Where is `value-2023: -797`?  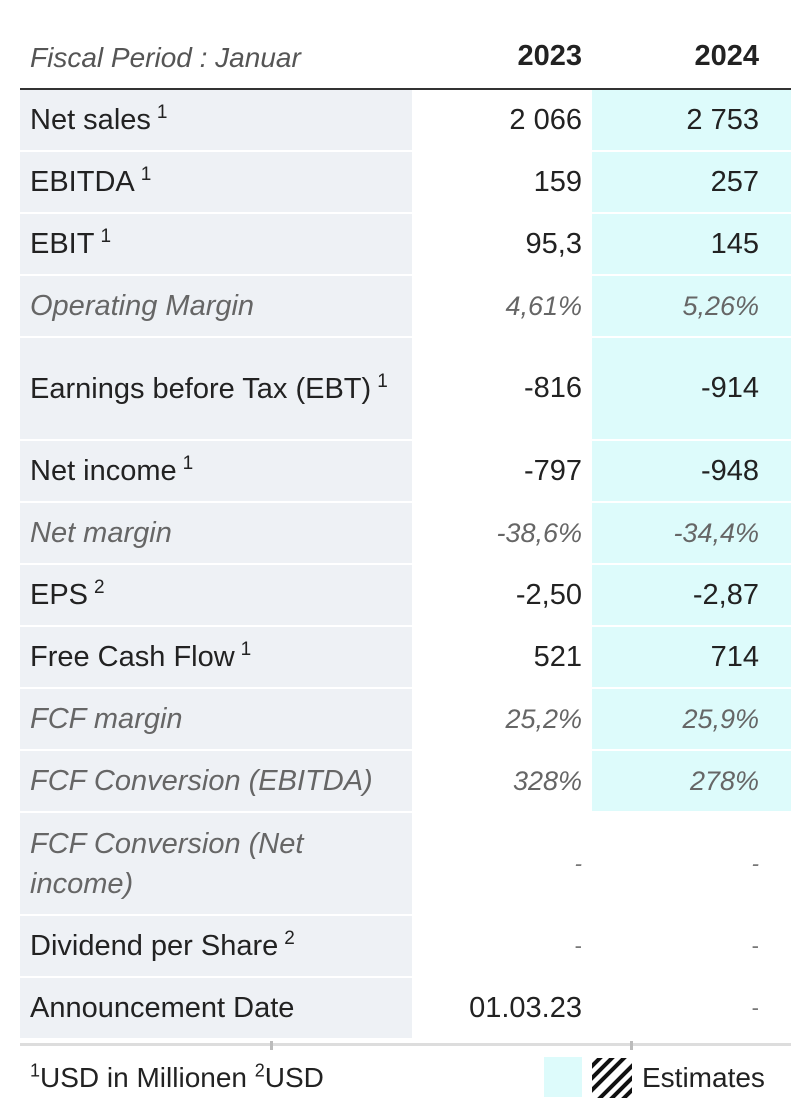 value-2023: -797 is located at coordinates (502, 471).